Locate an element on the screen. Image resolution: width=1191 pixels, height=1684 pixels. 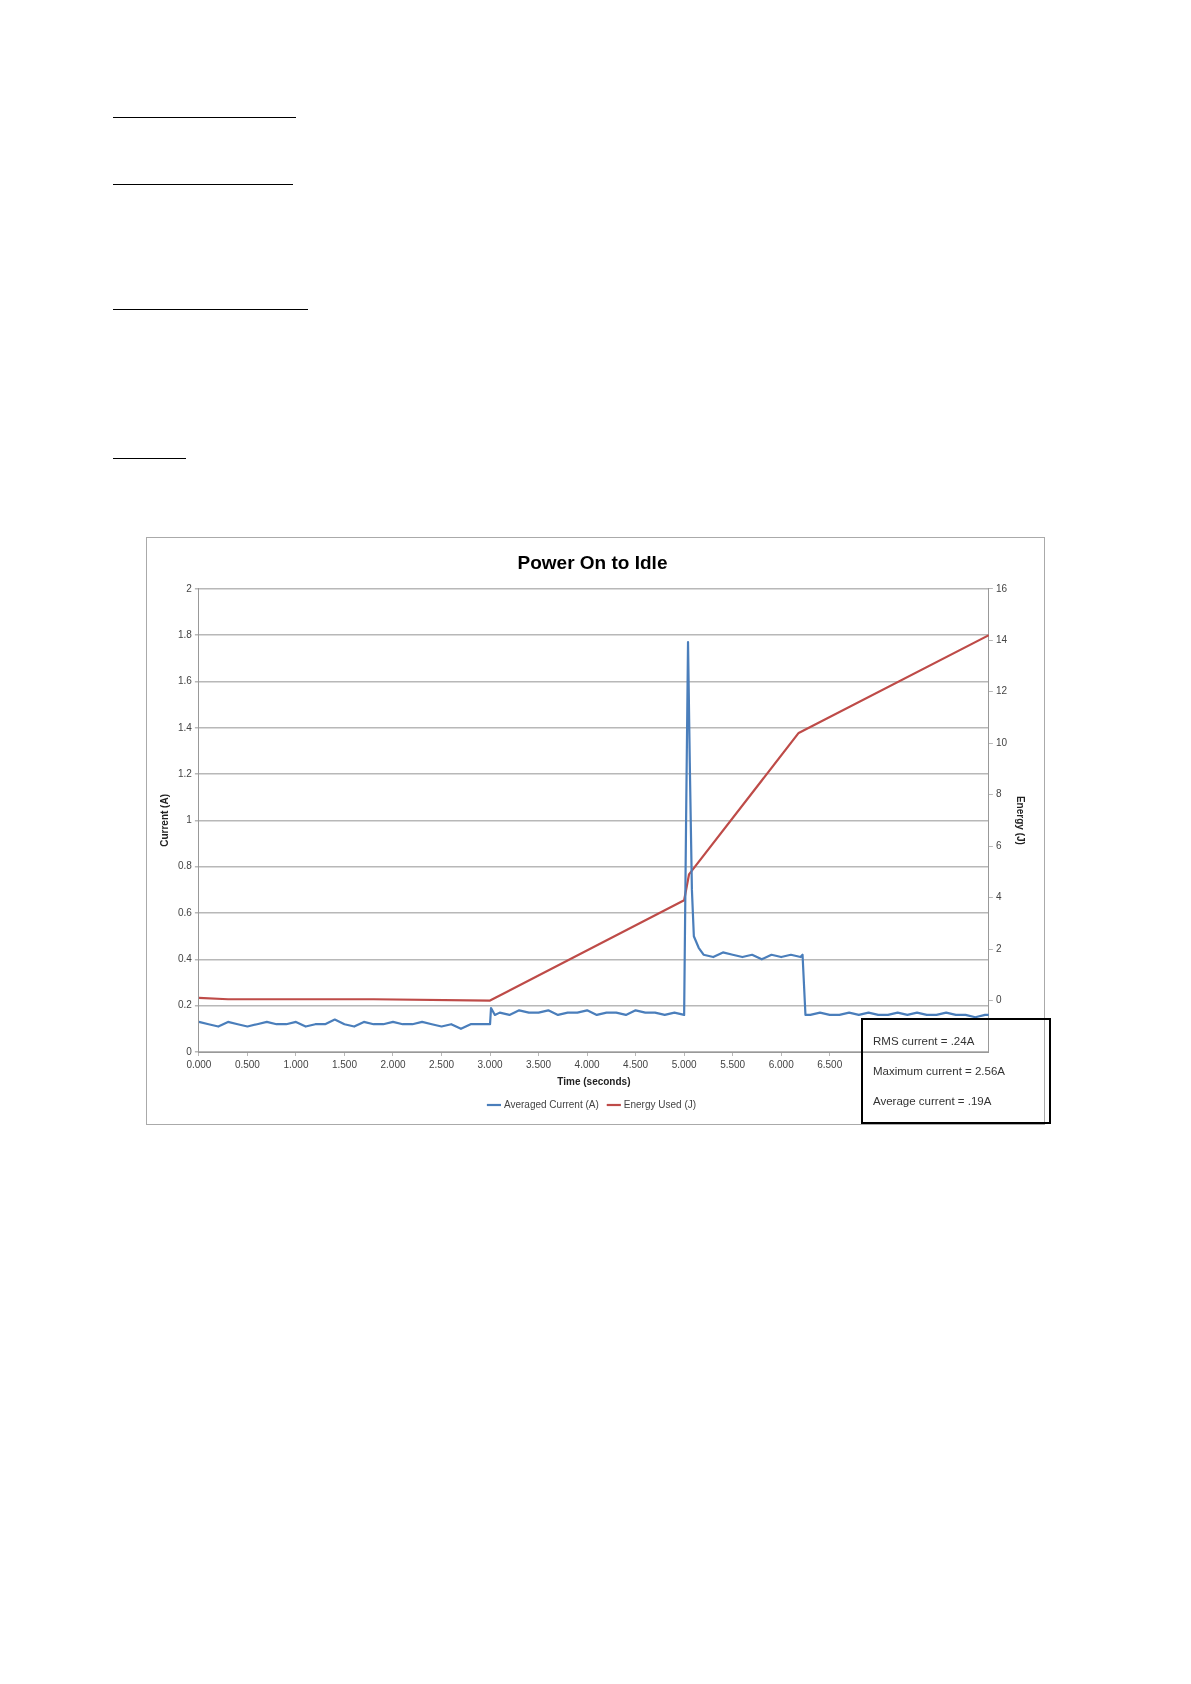
y2-tick-label: 0 is located at coordinates (998, 1000).